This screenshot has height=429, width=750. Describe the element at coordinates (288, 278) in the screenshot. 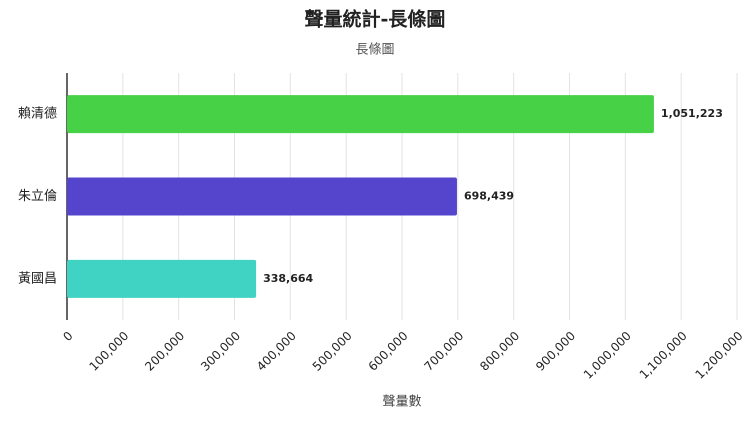

I see `value-label: 338,664` at that location.